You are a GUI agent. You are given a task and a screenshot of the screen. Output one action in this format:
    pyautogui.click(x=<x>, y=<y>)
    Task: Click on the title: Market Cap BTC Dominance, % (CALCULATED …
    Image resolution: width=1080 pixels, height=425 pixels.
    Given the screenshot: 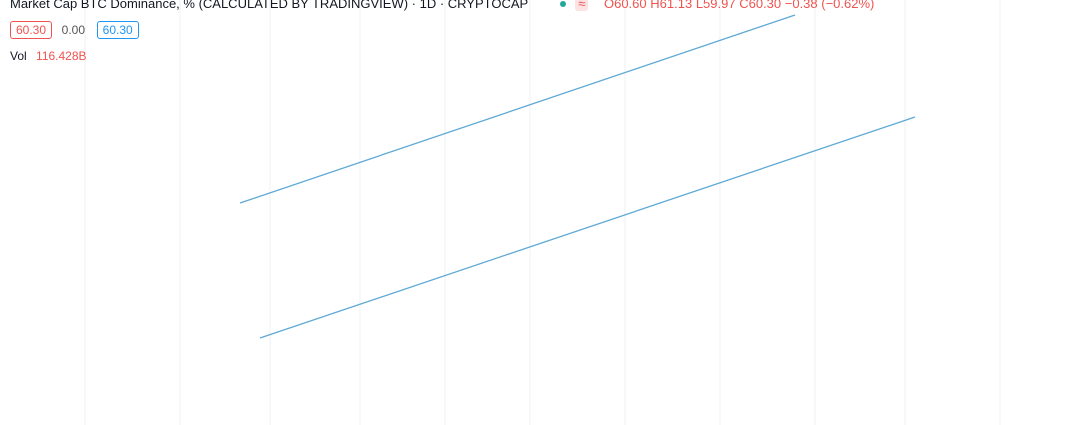 What is the action you would take?
    pyautogui.click(x=269, y=5)
    